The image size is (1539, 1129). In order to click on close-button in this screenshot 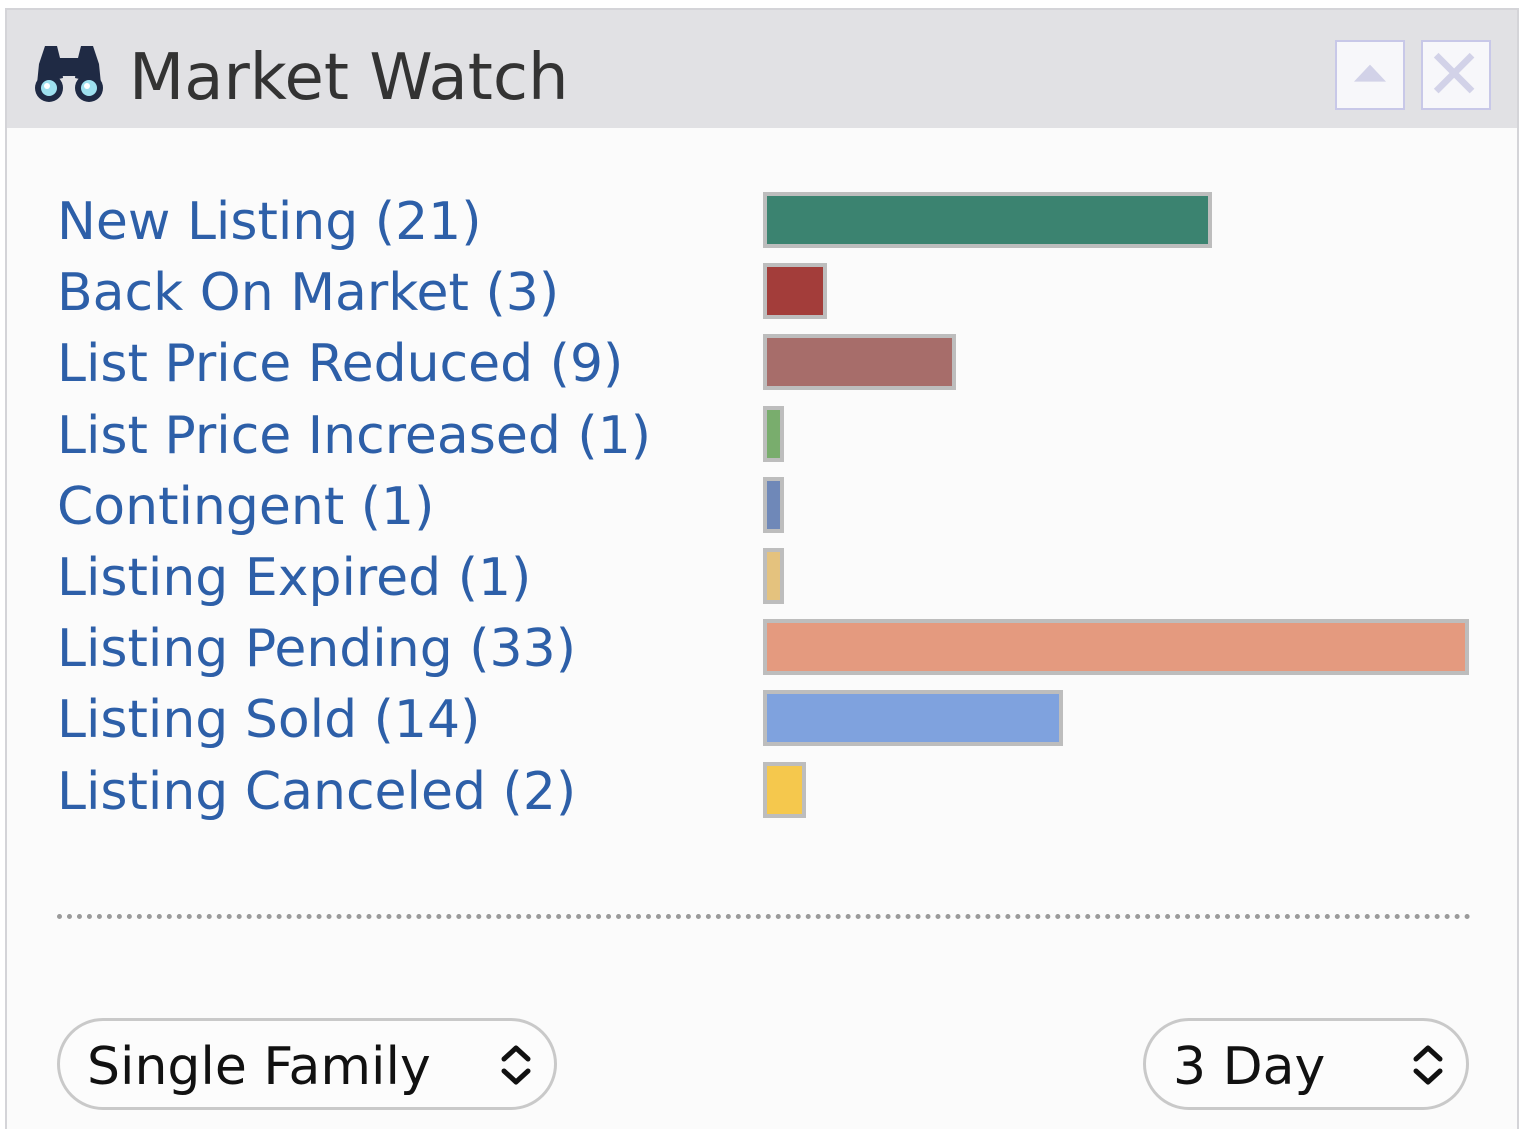, I will do `click(1456, 75)`.